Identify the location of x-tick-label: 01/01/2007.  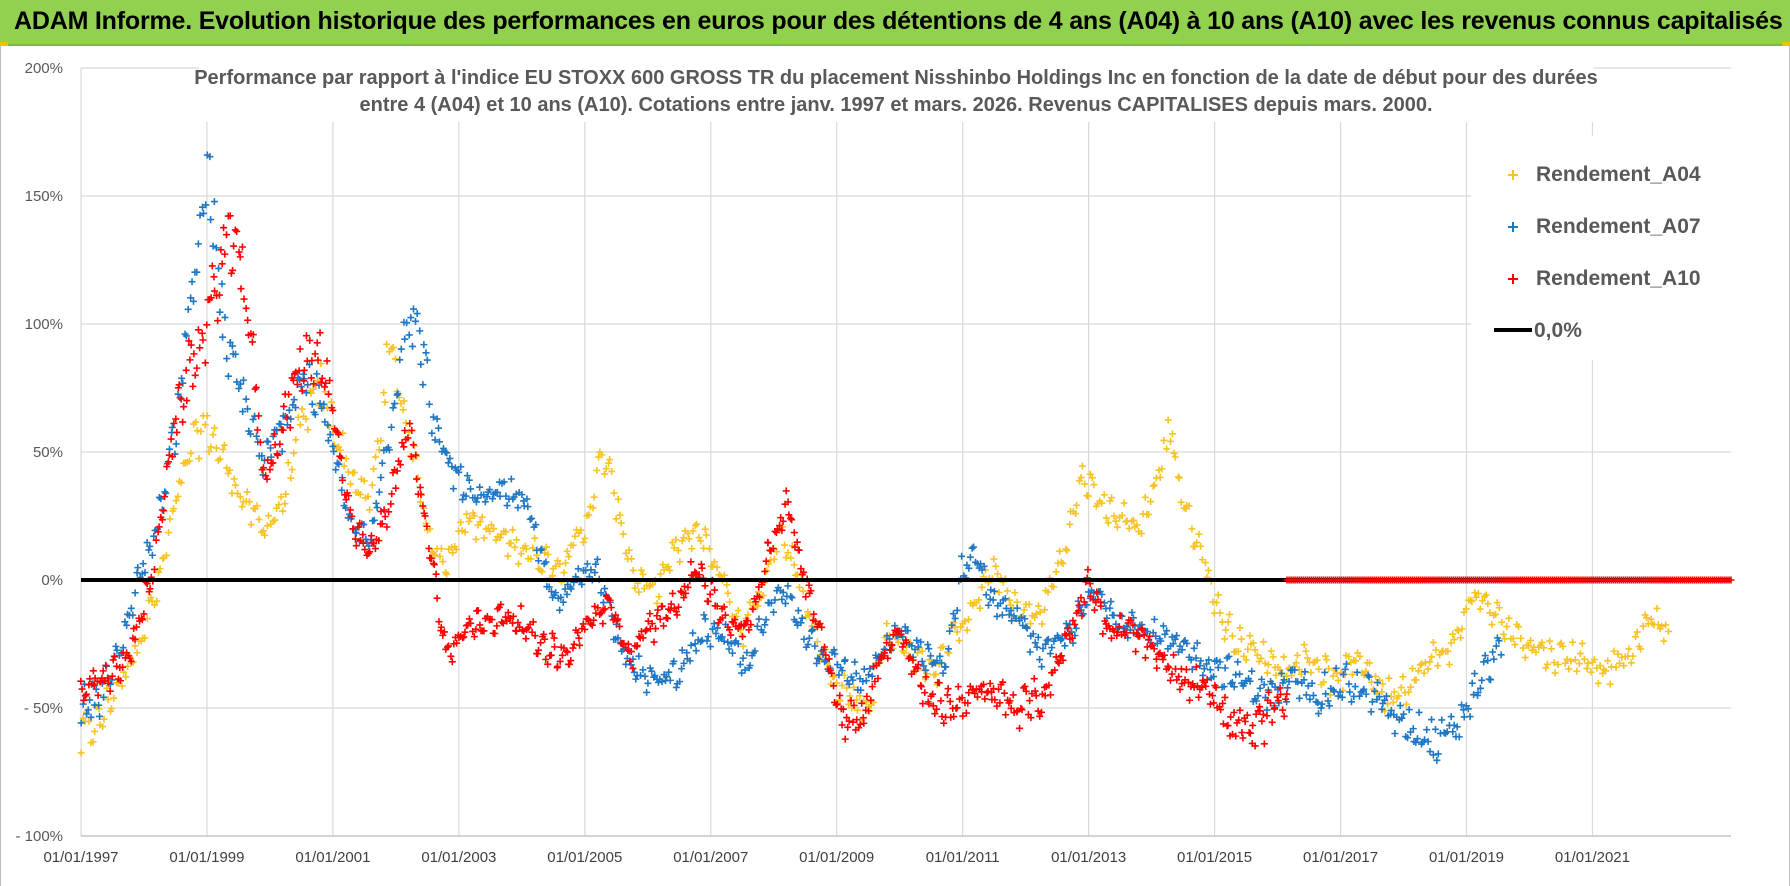
(710, 857).